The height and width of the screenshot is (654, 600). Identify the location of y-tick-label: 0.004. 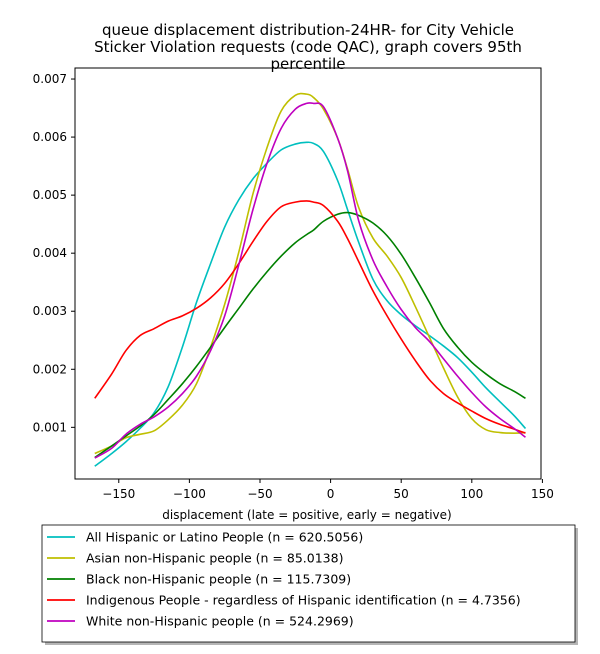
(50, 253).